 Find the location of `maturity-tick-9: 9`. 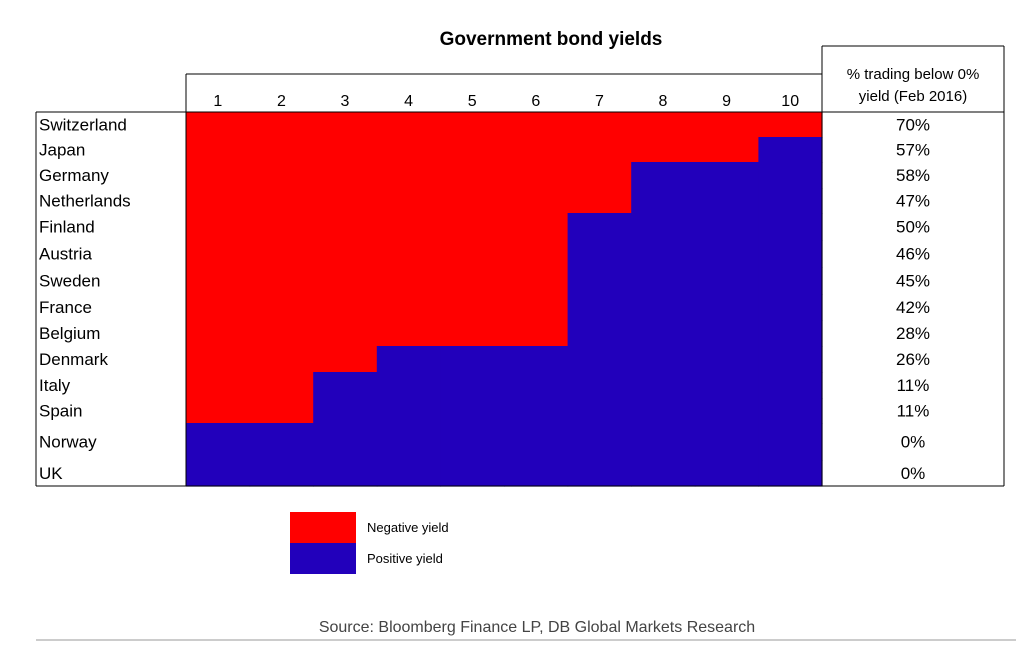

maturity-tick-9: 9 is located at coordinates (726, 101).